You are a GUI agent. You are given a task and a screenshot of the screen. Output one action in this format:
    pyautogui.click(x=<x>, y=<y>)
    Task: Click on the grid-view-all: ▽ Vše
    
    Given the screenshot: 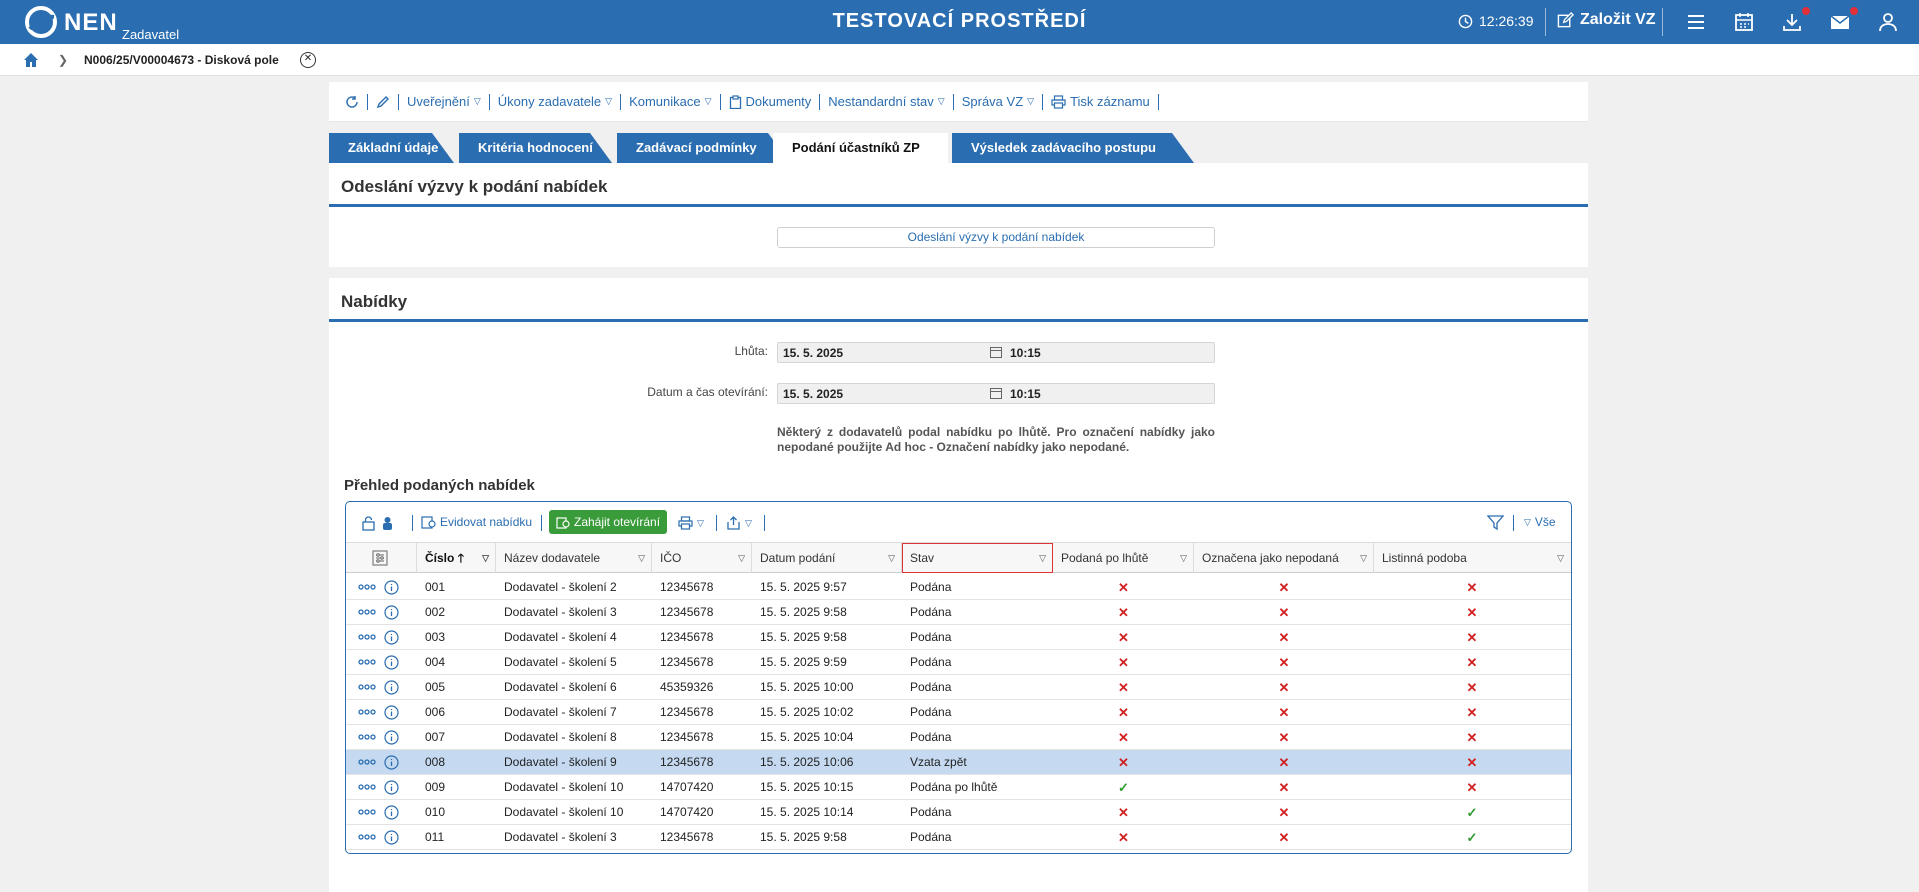 What is the action you would take?
    pyautogui.click(x=1540, y=522)
    